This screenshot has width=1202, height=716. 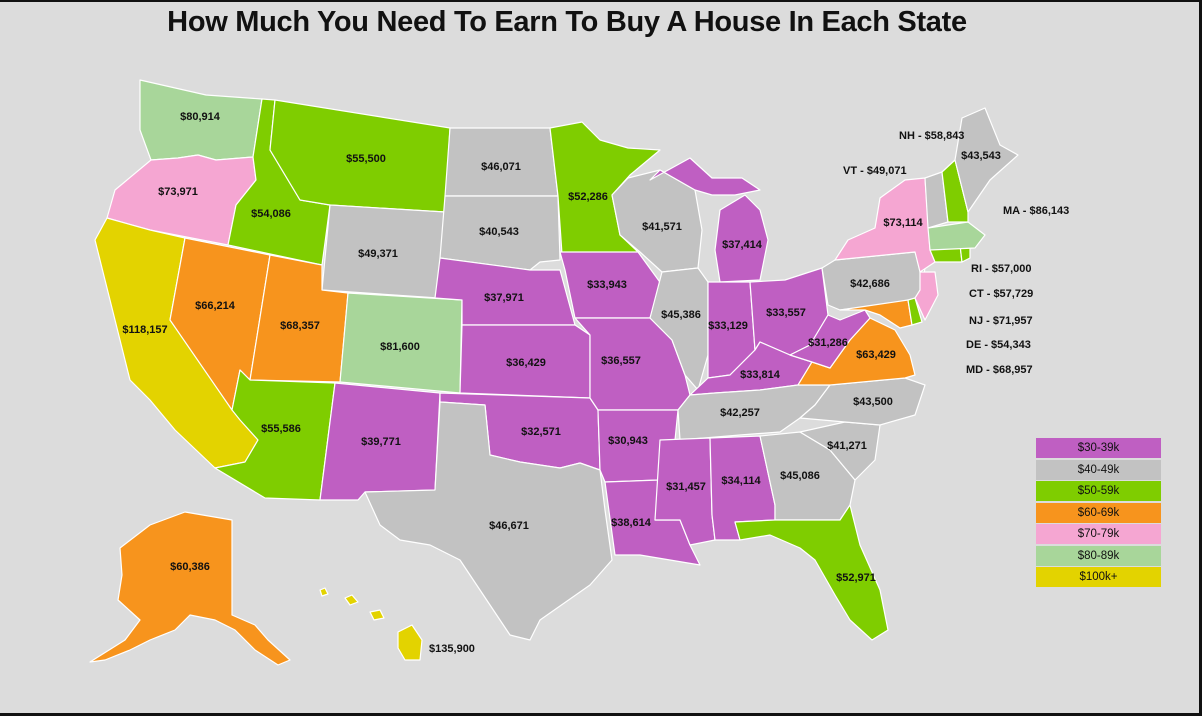 What do you see at coordinates (786, 313) in the screenshot?
I see `label-oh: $33,557` at bounding box center [786, 313].